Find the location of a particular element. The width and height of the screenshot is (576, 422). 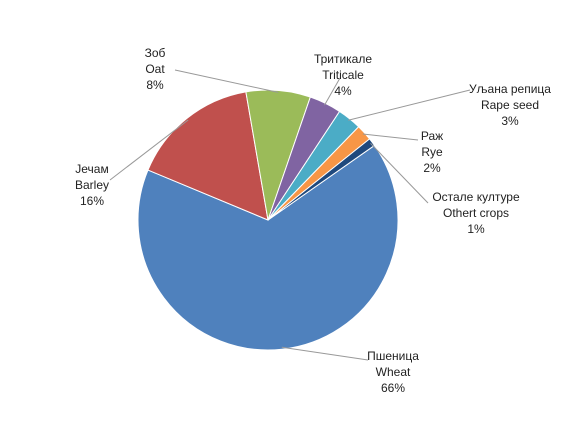

slice-label-en: Rye is located at coordinates (432, 152).